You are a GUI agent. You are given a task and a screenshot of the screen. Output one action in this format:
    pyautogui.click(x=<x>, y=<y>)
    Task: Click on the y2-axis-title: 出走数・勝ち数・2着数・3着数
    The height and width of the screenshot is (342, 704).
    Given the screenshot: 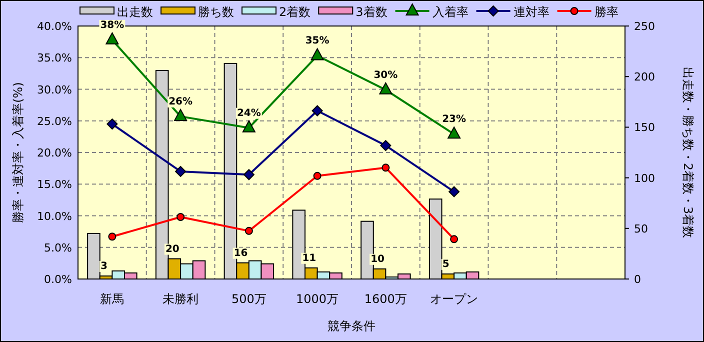 What is the action you would take?
    pyautogui.click(x=688, y=152)
    